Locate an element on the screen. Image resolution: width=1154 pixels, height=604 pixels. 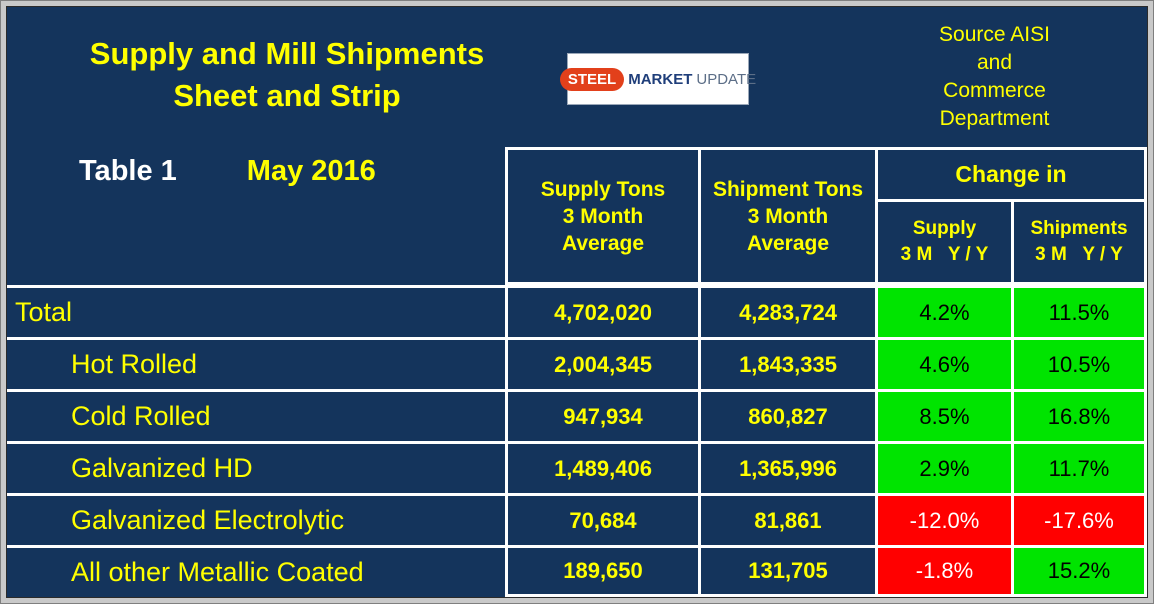
table-row: Total 4,702,020 4,283,724 4.2% 11.5% is located at coordinates (577, 311).